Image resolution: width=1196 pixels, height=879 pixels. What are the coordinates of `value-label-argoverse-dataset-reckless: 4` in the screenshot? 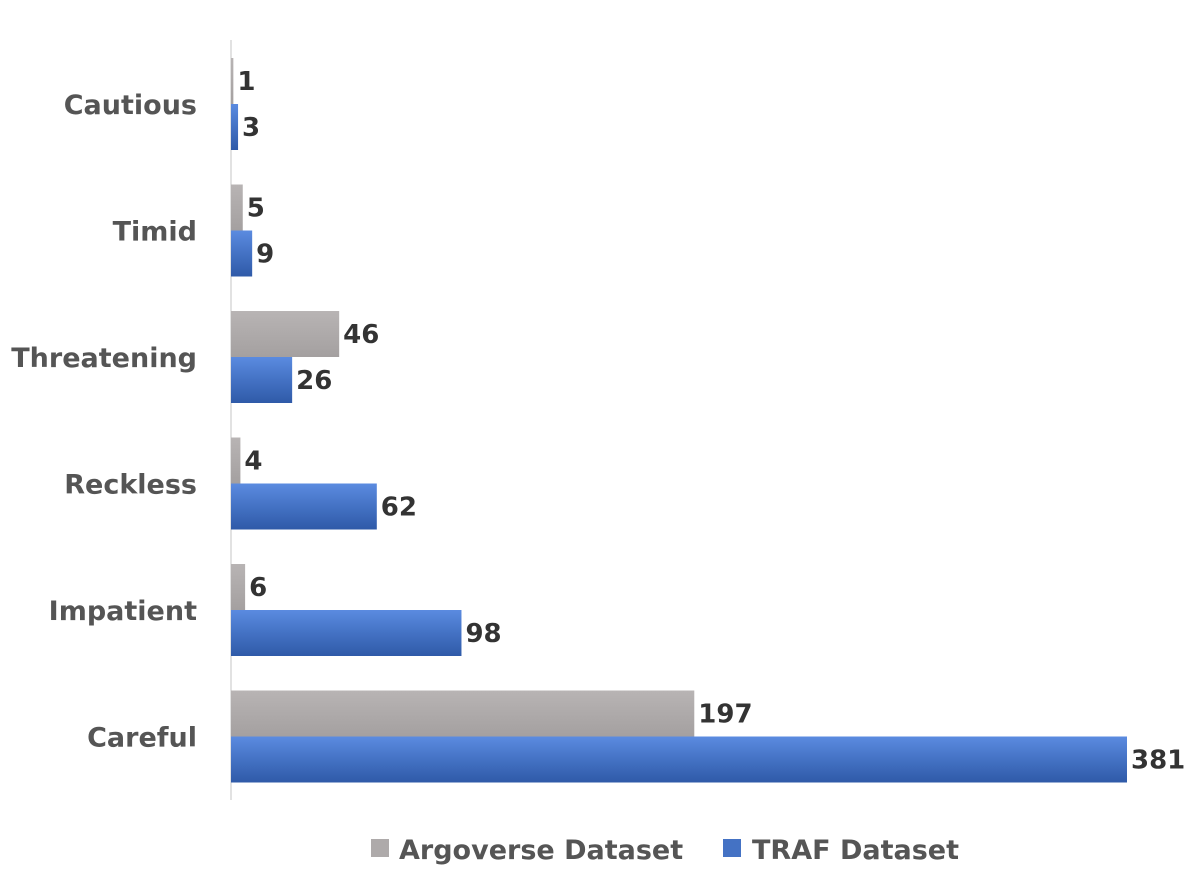 It's located at (253, 462).